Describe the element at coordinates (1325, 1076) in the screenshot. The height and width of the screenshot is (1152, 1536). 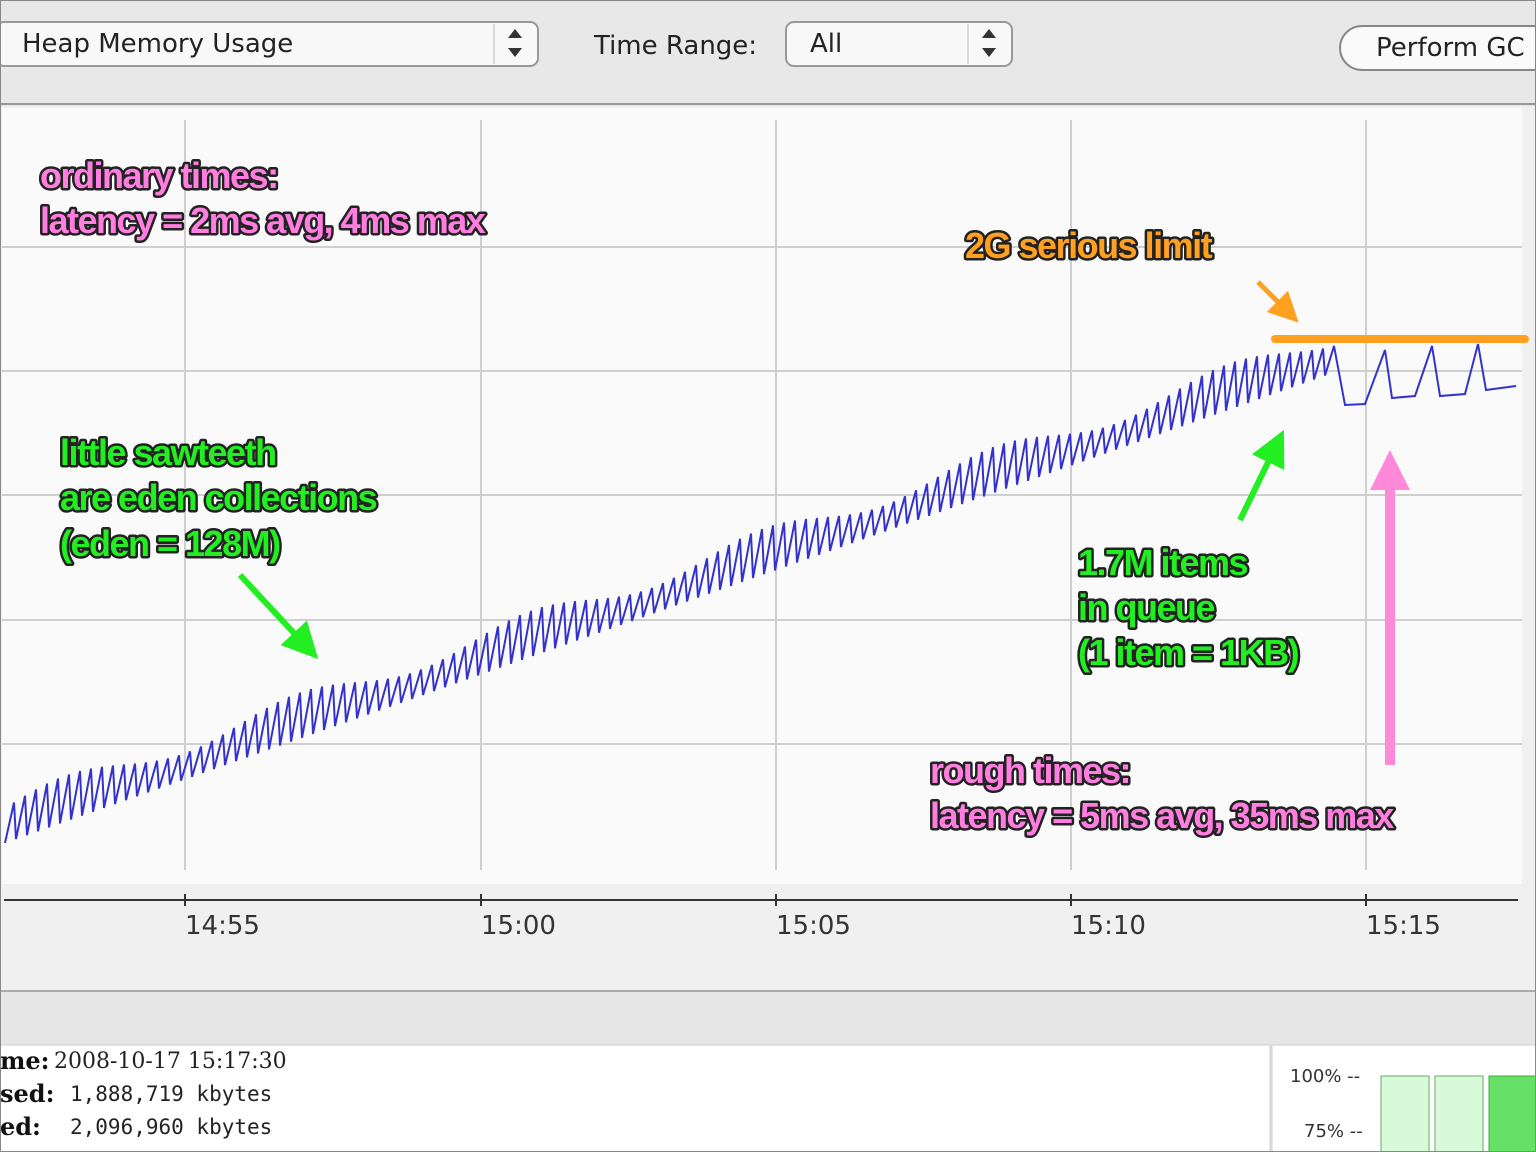
I see `gauge-label: 100% --` at that location.